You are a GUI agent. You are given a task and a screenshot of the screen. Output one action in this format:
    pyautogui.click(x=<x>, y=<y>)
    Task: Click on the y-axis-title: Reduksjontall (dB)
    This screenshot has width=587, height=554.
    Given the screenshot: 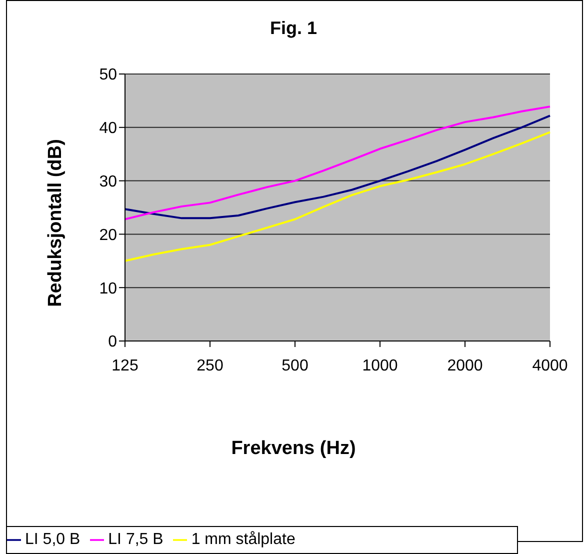 What is the action you would take?
    pyautogui.click(x=56, y=223)
    